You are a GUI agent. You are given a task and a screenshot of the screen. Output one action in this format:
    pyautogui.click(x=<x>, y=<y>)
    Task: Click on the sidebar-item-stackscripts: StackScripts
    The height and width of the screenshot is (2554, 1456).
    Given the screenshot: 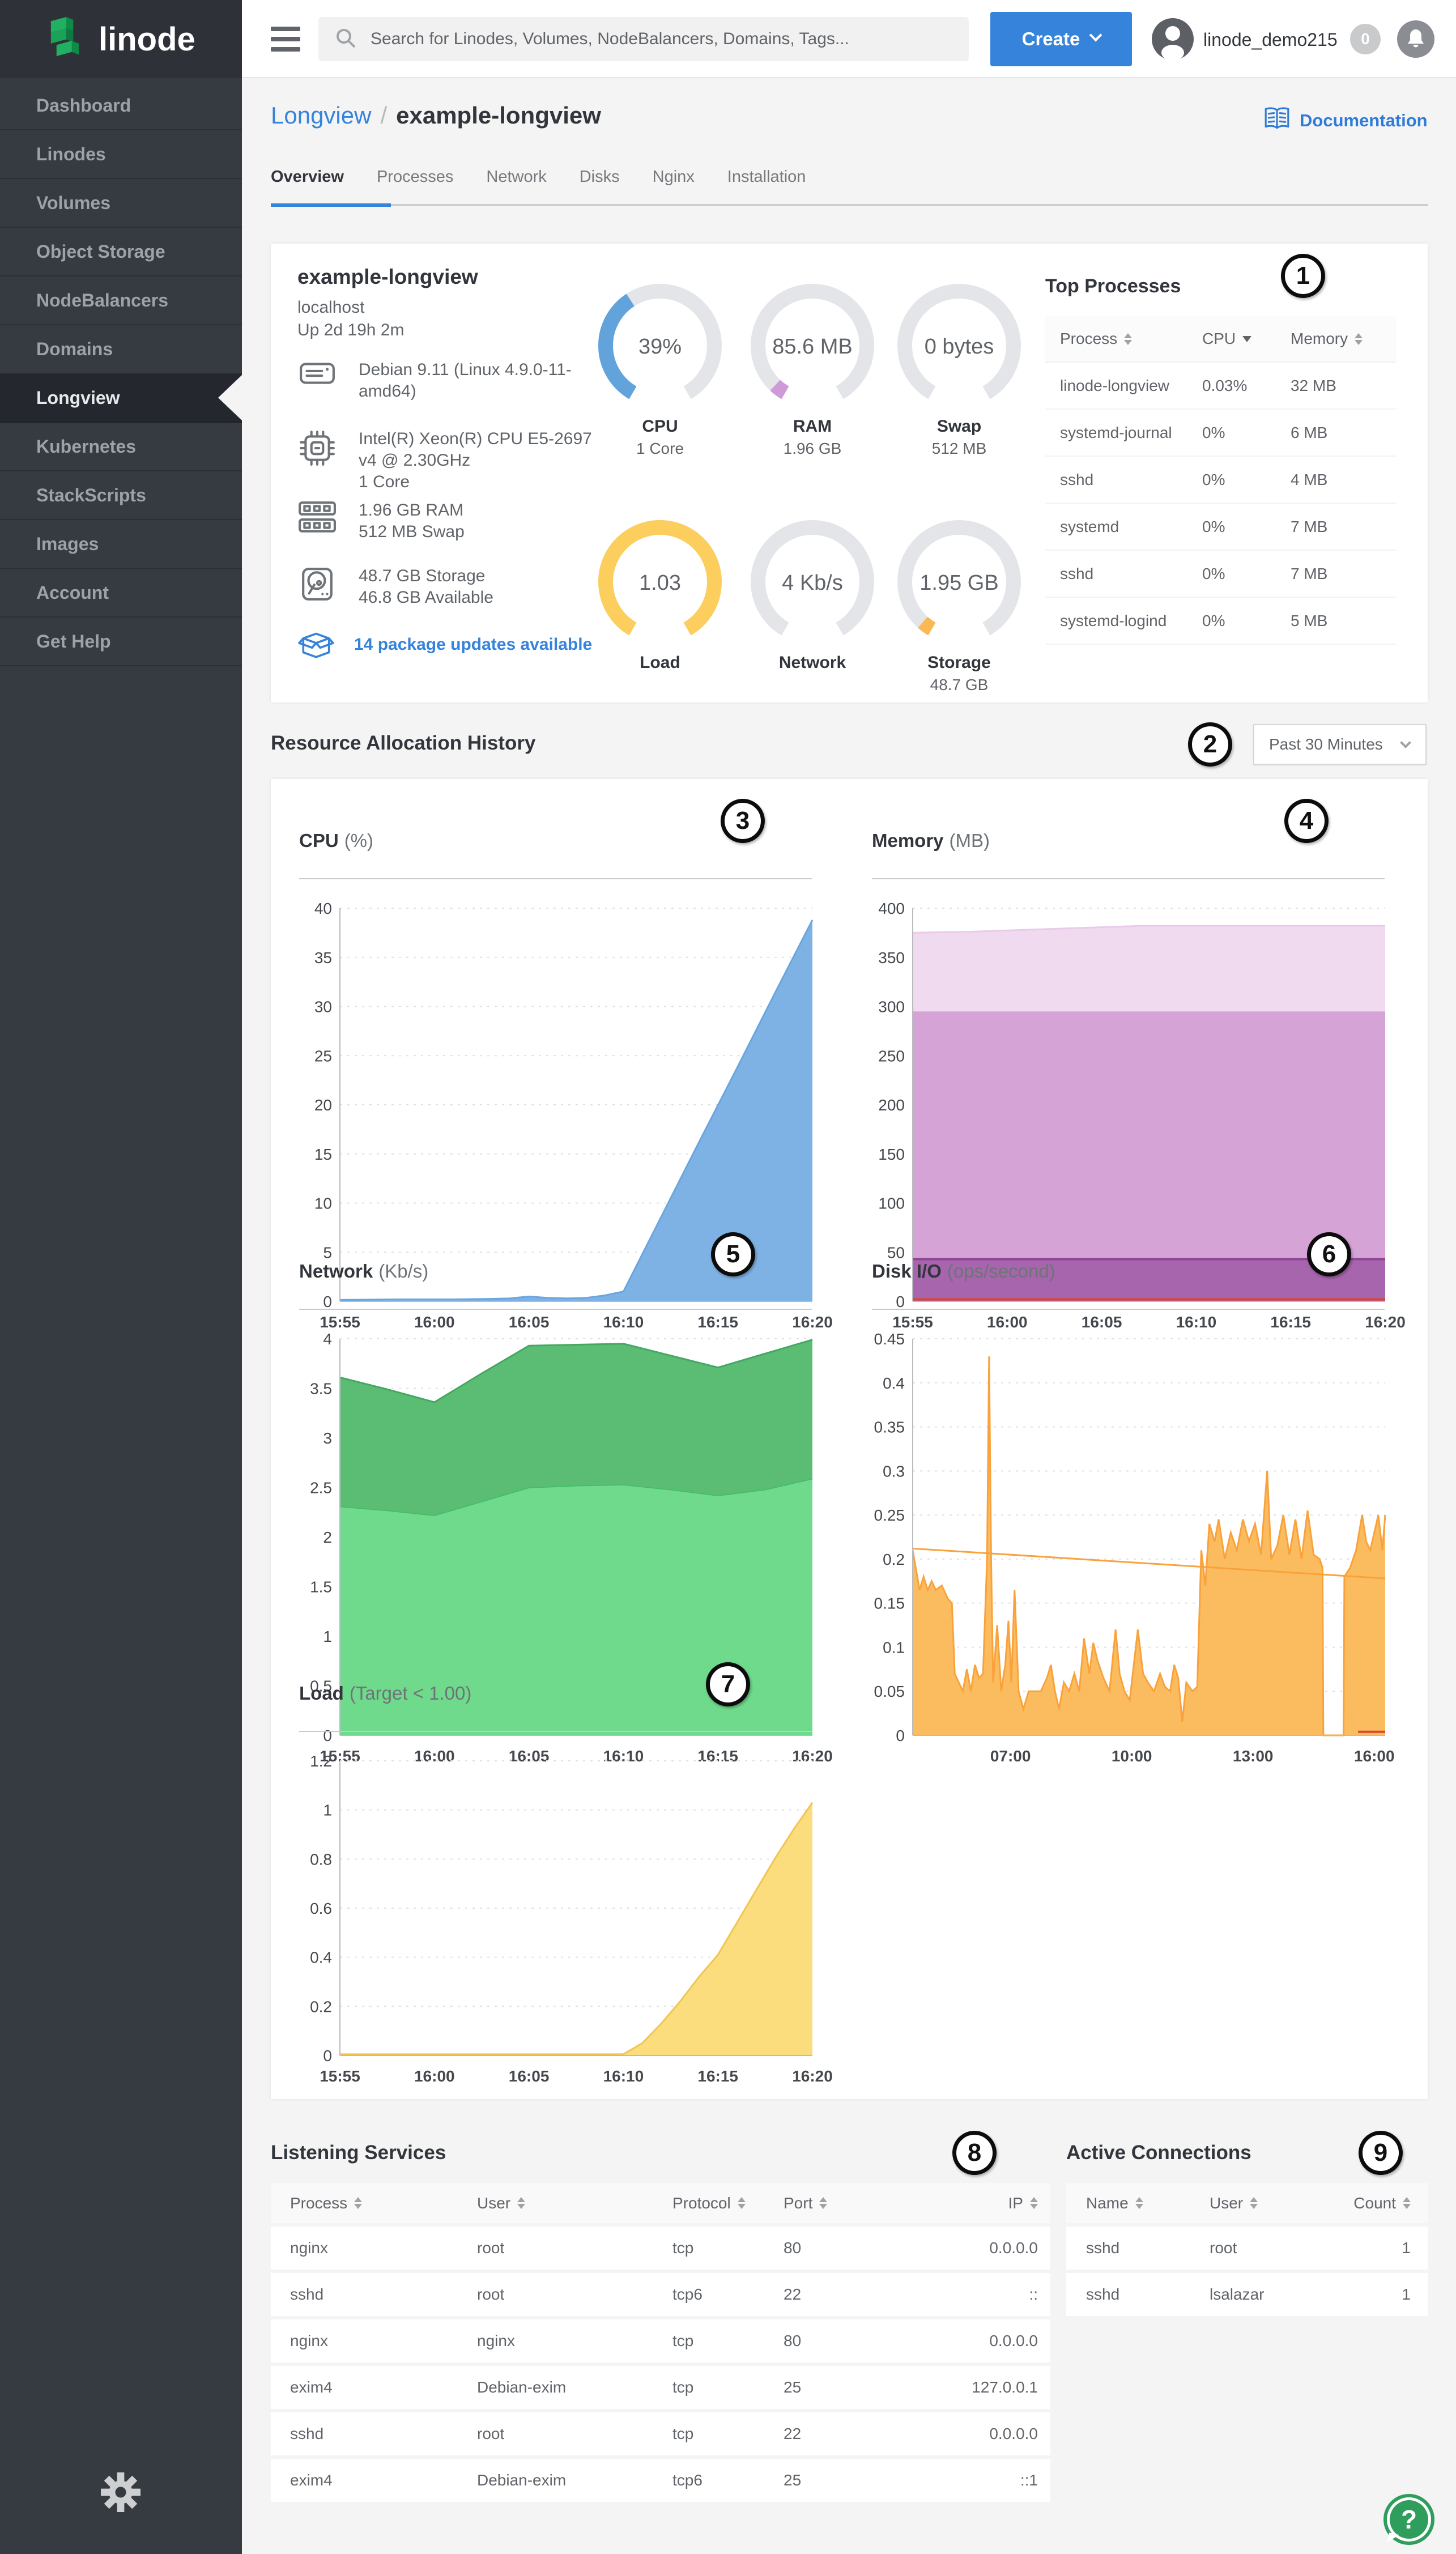 What is the action you would take?
    pyautogui.click(x=121, y=495)
    